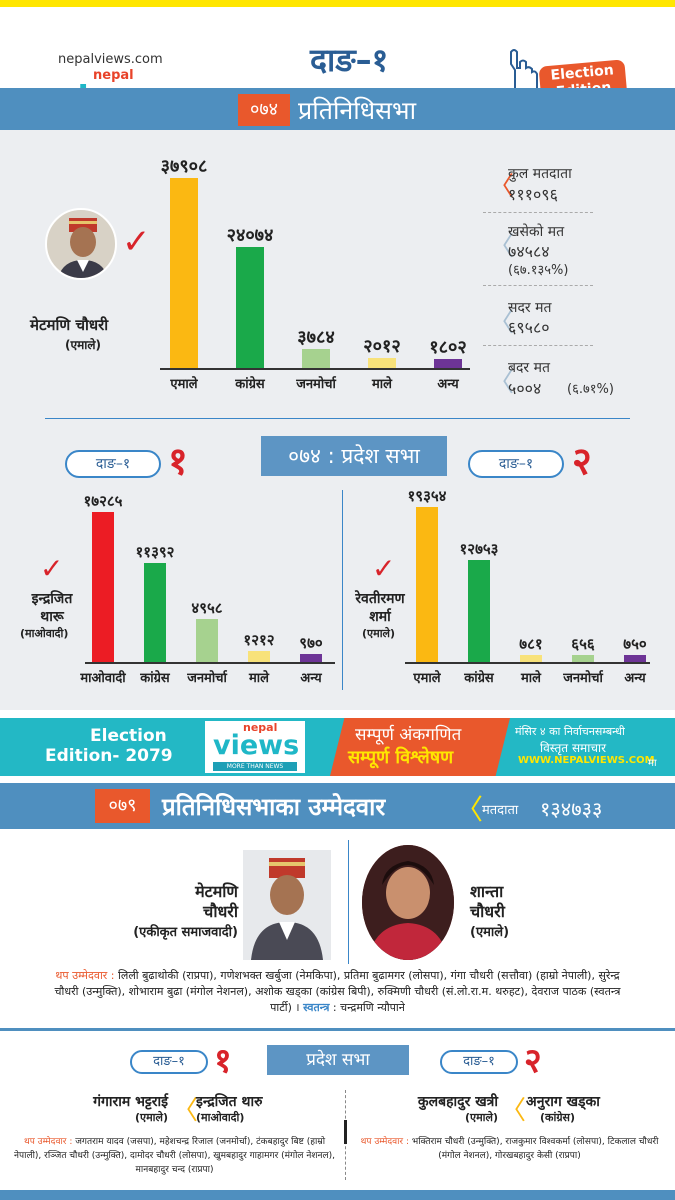 Image resolution: width=675 pixels, height=1200 pixels. I want to click on winner-party: (एमाले), so click(83, 345).